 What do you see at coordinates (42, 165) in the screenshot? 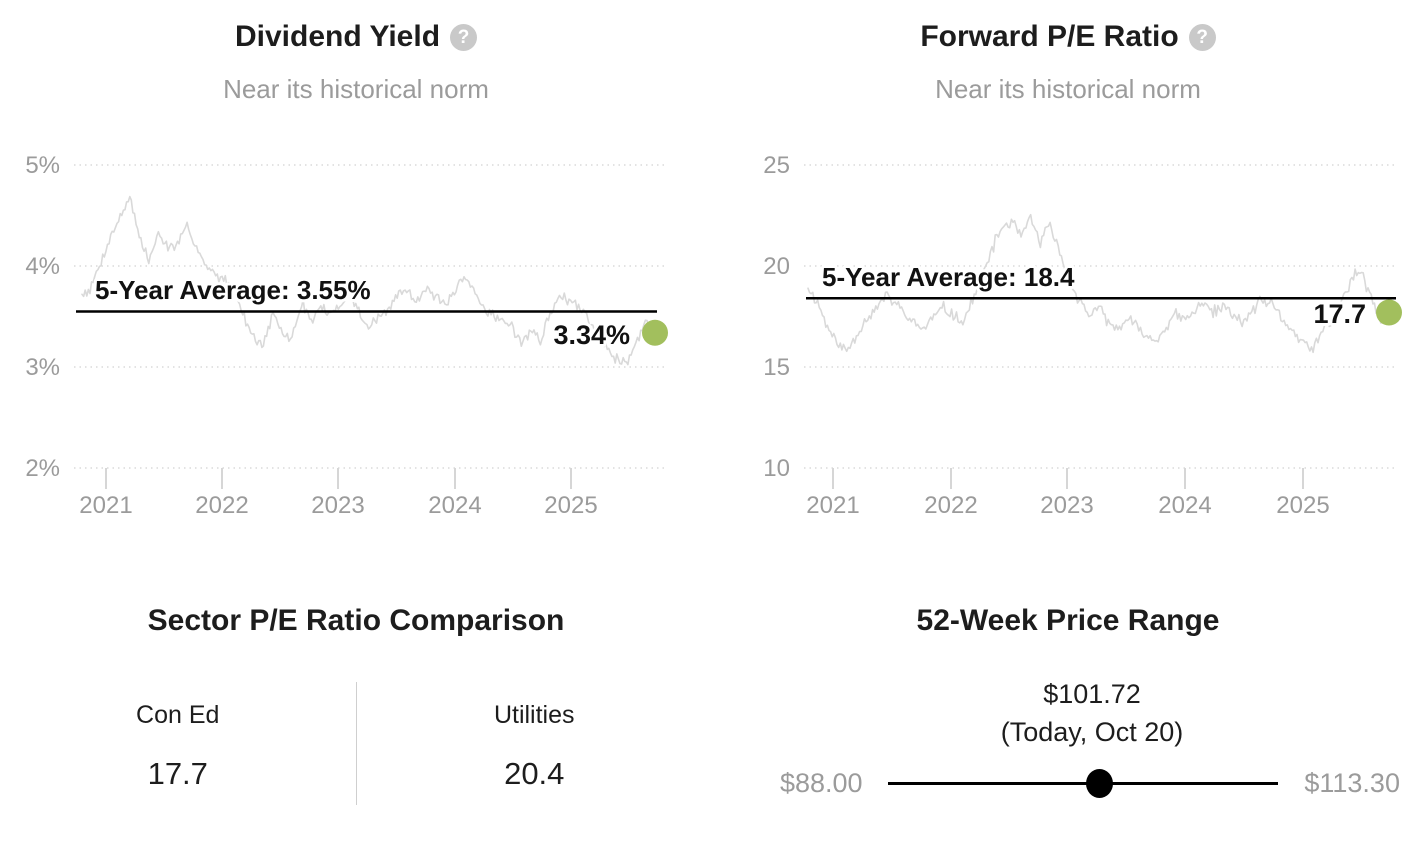
I see `y-tick-label: 5%` at bounding box center [42, 165].